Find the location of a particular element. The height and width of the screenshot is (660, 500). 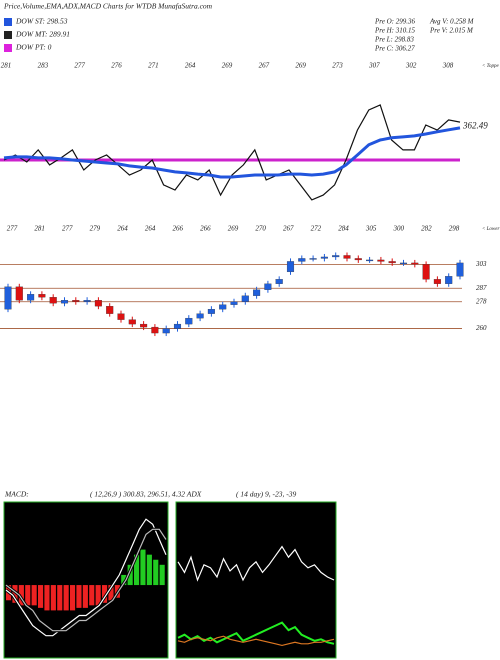

y-tick-label: 278 is located at coordinates (481, 301).